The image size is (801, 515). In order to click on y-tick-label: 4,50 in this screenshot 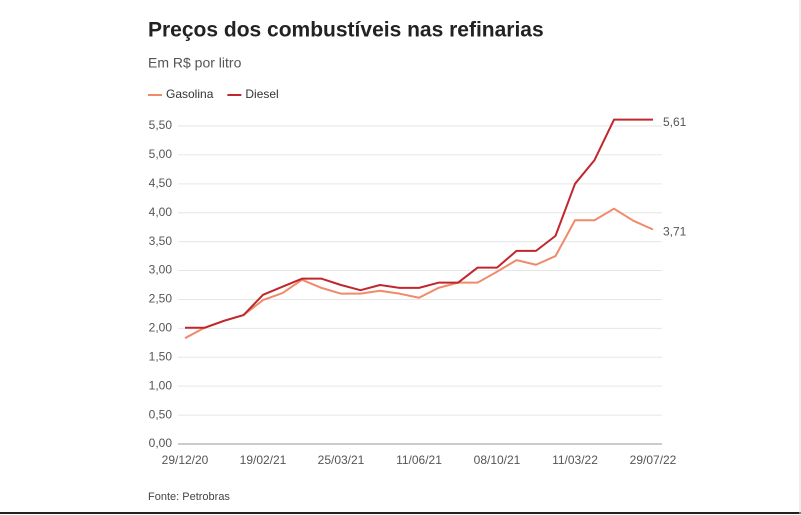, I will do `click(161, 183)`.